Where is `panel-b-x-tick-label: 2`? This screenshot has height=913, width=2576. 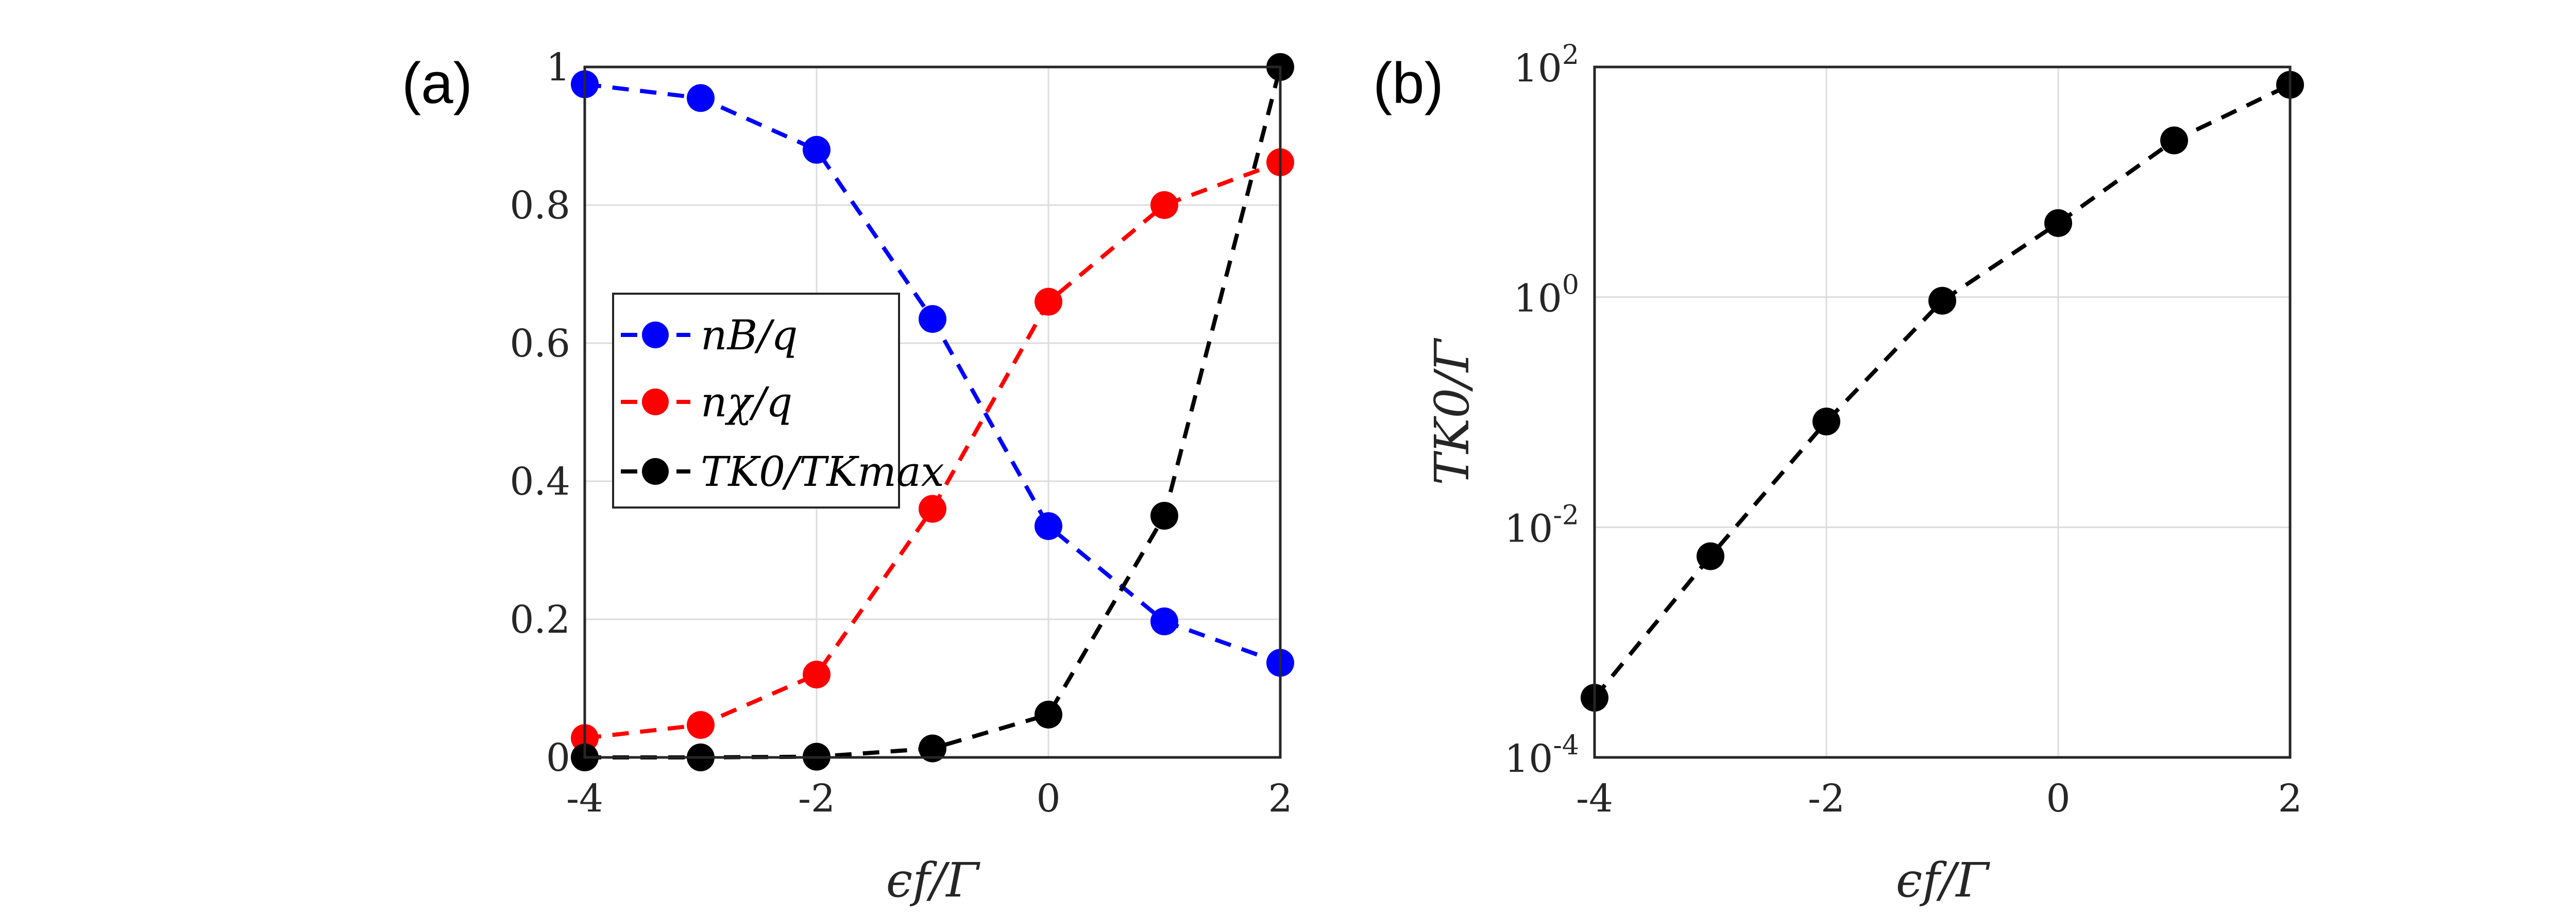 panel-b-x-tick-label: 2 is located at coordinates (2290, 798).